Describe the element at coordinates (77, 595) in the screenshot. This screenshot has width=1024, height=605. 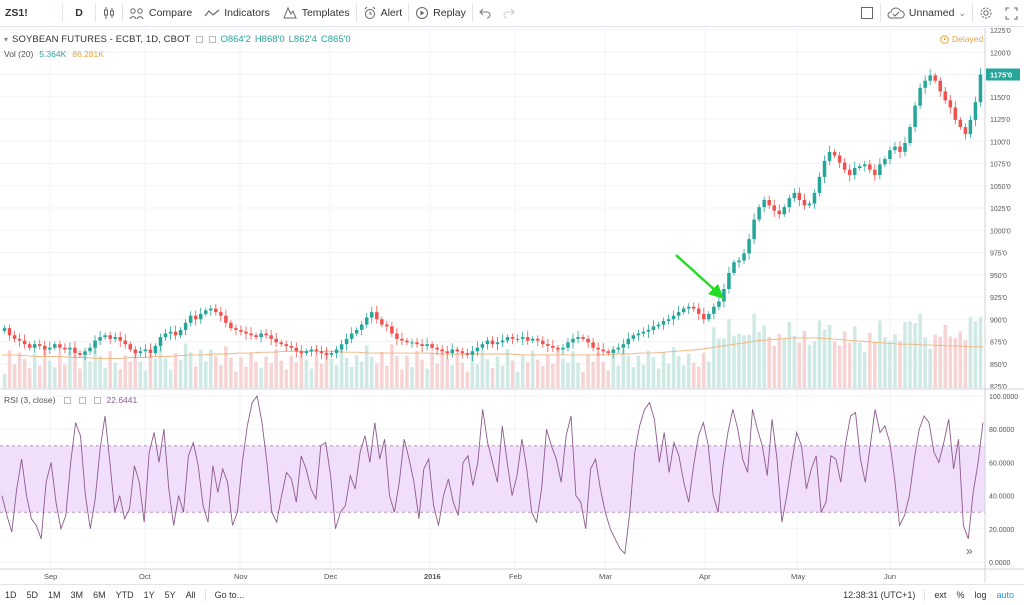
I see `range-3m: 3M` at that location.